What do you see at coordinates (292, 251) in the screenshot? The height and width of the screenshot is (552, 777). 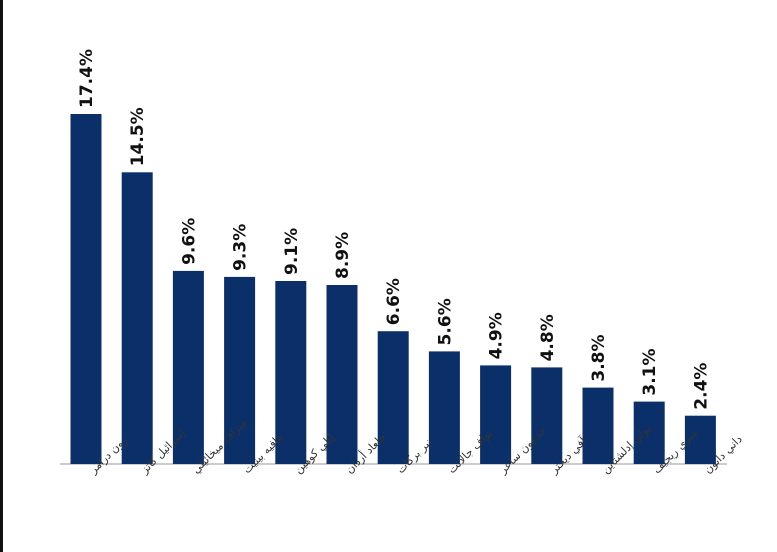 I see `value-label-5: 9.1%` at bounding box center [292, 251].